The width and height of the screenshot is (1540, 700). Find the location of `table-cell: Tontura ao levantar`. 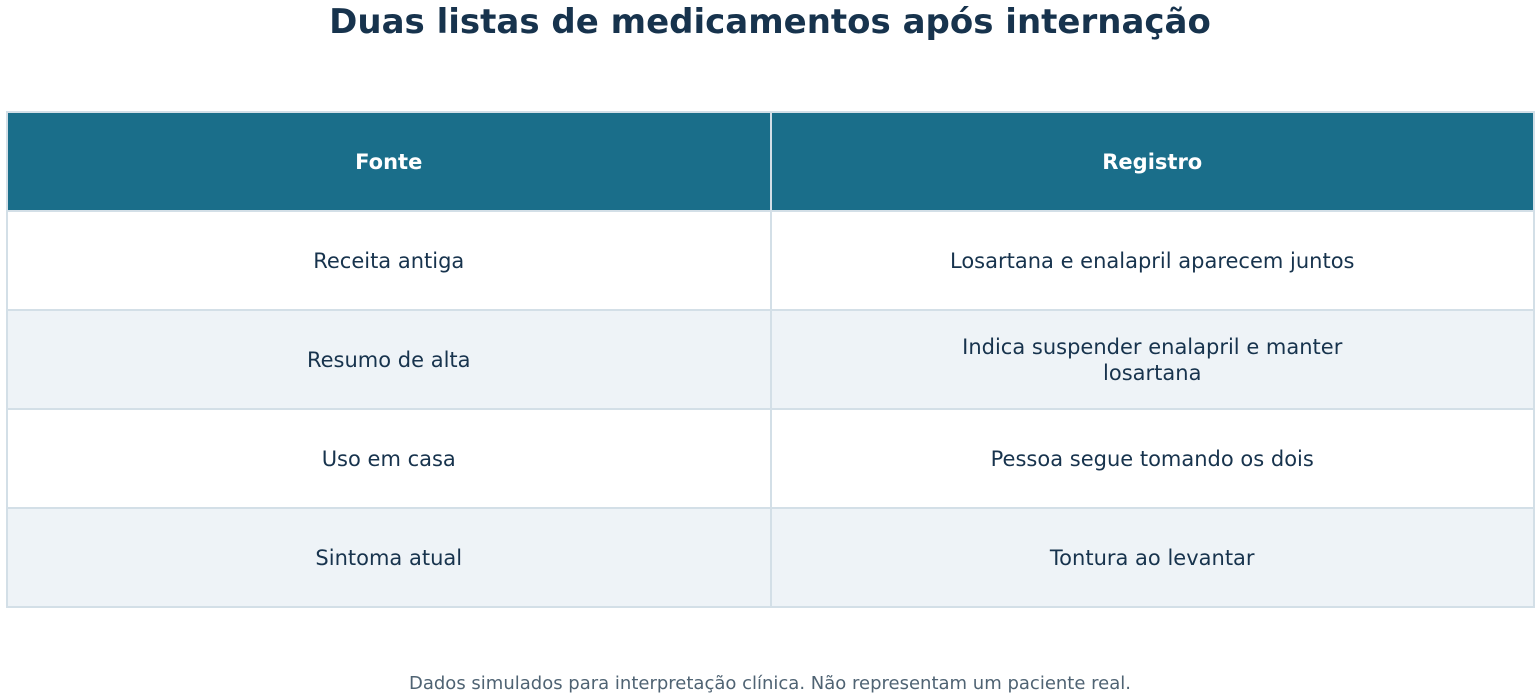

table-cell: Tontura ao levantar is located at coordinates (1152, 557).